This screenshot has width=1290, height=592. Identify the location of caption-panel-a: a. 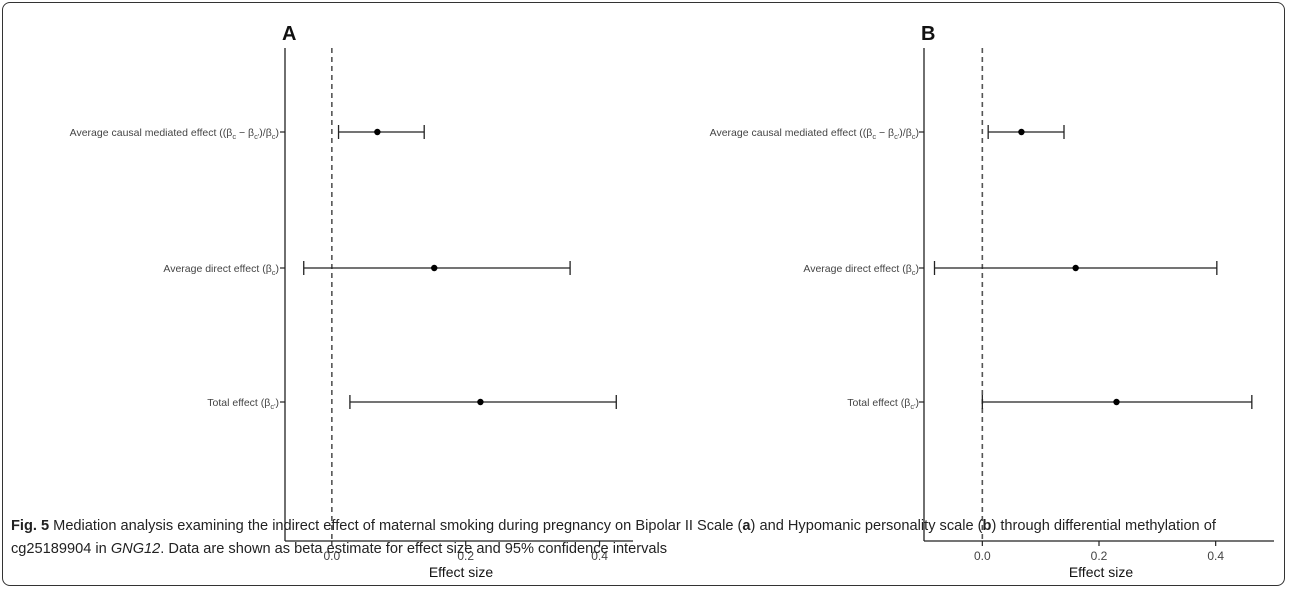
(746, 526).